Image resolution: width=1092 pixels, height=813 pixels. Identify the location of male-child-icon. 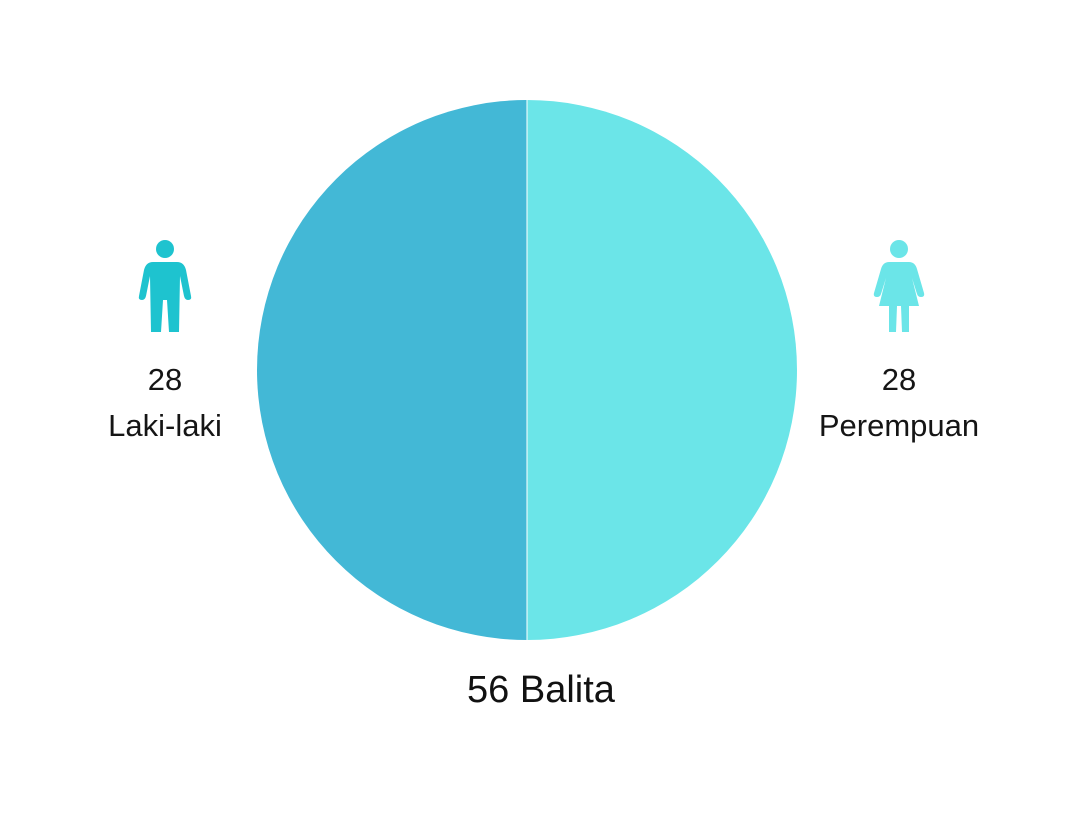
(165, 286).